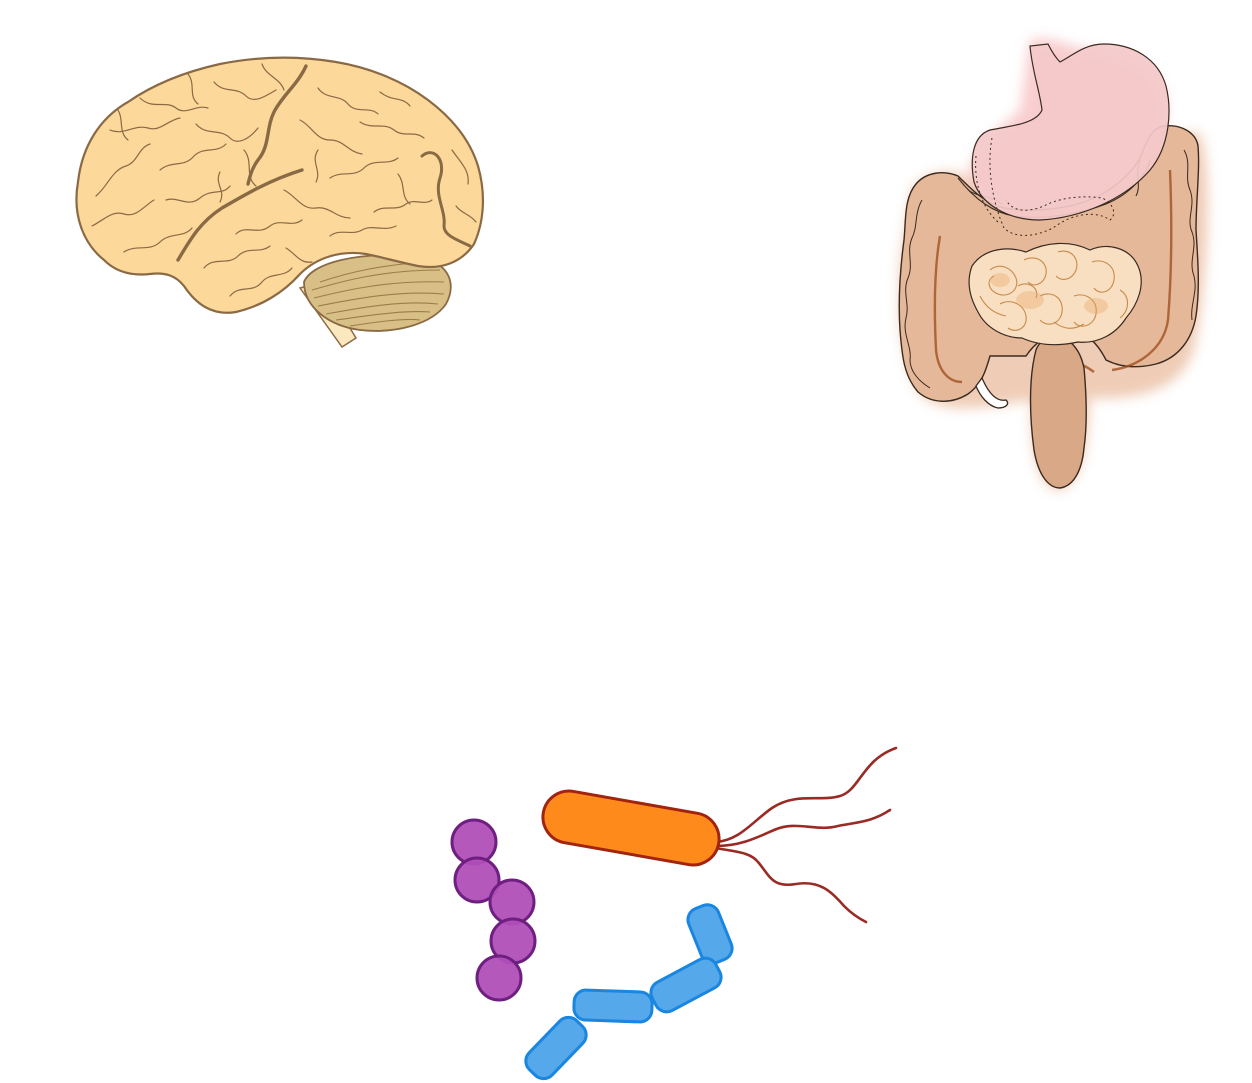 The height and width of the screenshot is (1083, 1252). What do you see at coordinates (631, 828) in the screenshot?
I see `bacillus-cell` at bounding box center [631, 828].